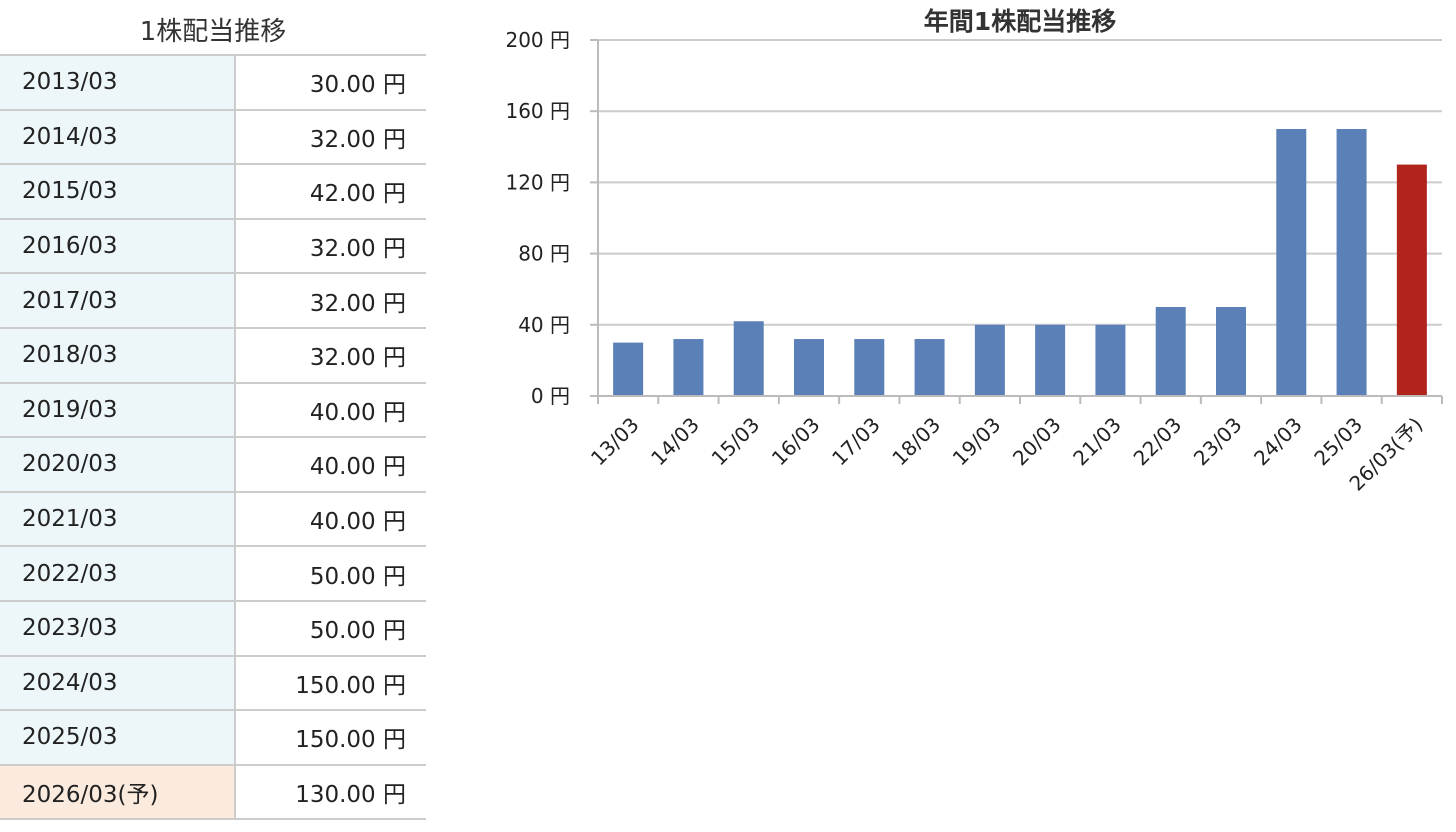 This screenshot has height=832, width=1456. What do you see at coordinates (1411, 280) in the screenshot?
I see `forecast-bar` at bounding box center [1411, 280].